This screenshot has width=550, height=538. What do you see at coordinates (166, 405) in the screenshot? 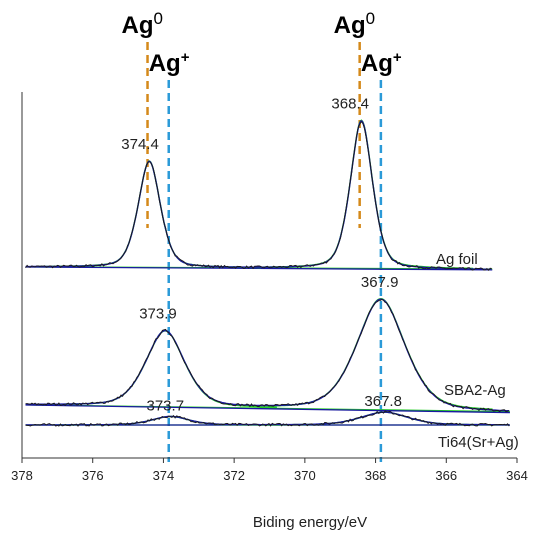
I see `peak-label-373.7: 373.7` at bounding box center [166, 405].